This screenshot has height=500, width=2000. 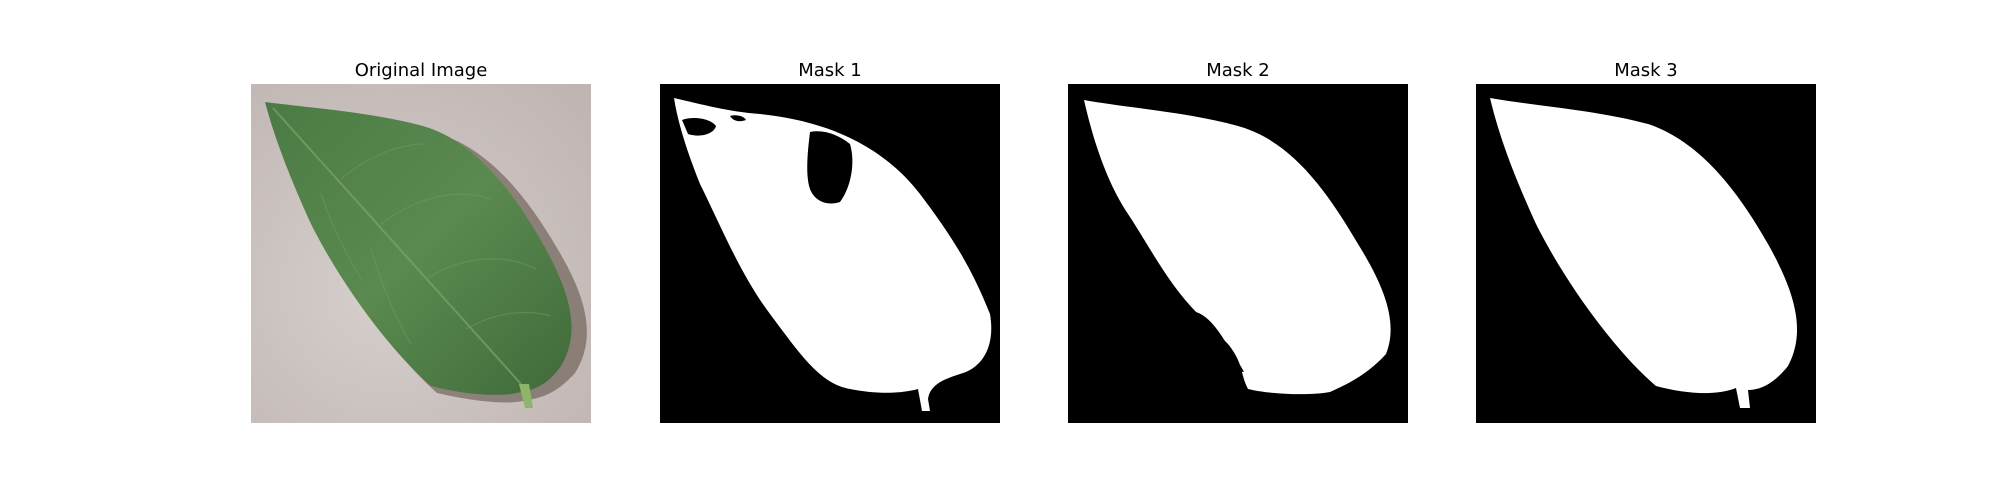 What do you see at coordinates (830, 71) in the screenshot?
I see `mask-1-title: Mask 1` at bounding box center [830, 71].